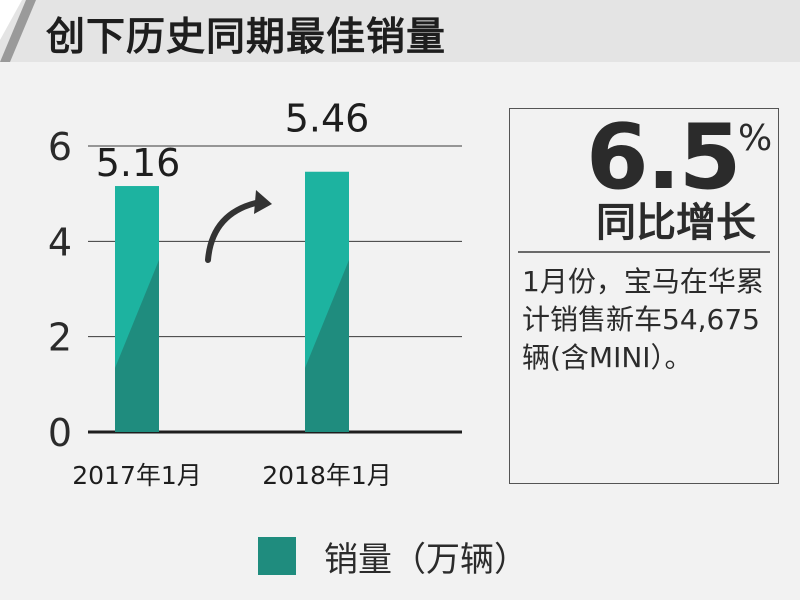  What do you see at coordinates (426, 559) in the screenshot?
I see `legend-label: 销量（万辆）` at bounding box center [426, 559].